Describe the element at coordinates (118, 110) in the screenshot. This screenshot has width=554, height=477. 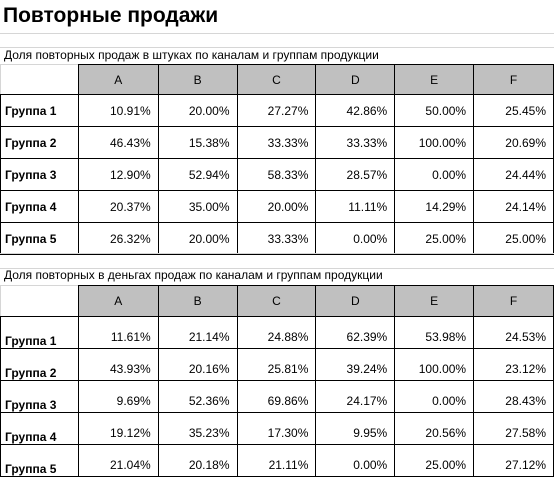
I see `table-cell: 10.91%` at that location.